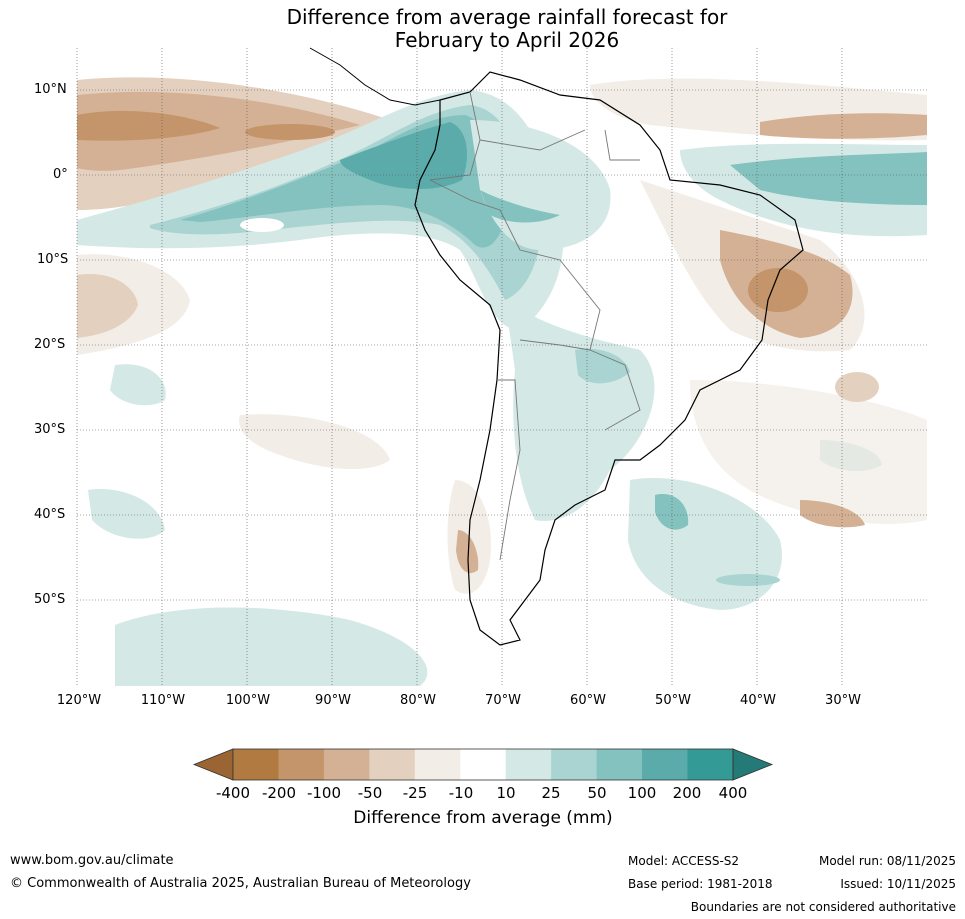 The width and height of the screenshot is (965, 919). Describe the element at coordinates (808, 452) in the screenshot. I see `dry-south-atlantic` at that location.